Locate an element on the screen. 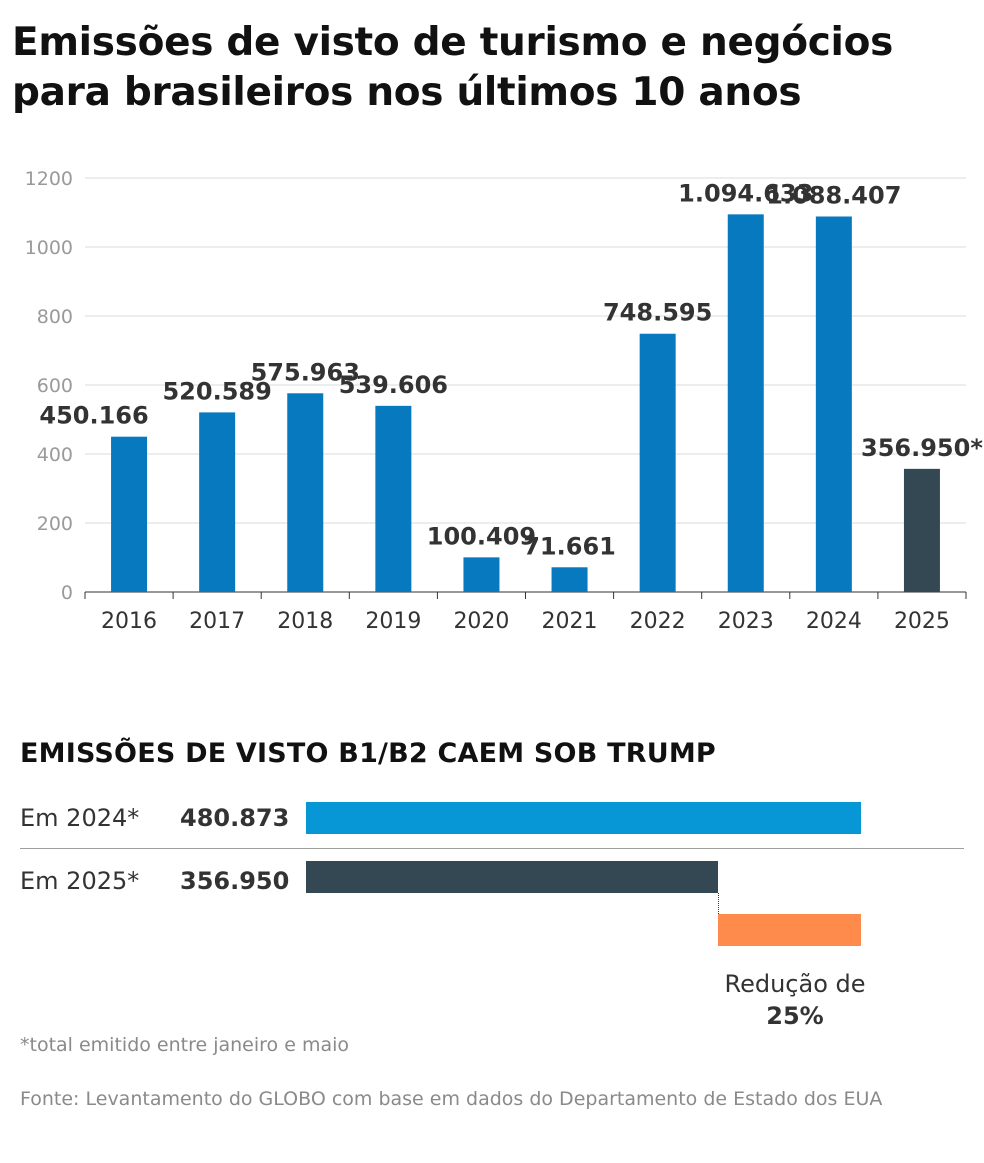 Image resolution: width=984 pixels, height=1163 pixels. y-tick-label-0: 0 is located at coordinates (67, 593).